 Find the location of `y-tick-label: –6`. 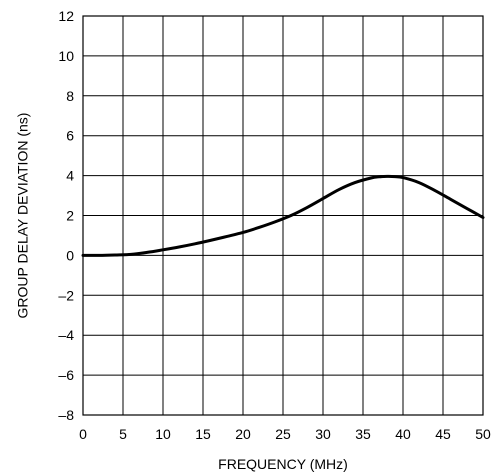

y-tick-label: –6 is located at coordinates (66, 375).